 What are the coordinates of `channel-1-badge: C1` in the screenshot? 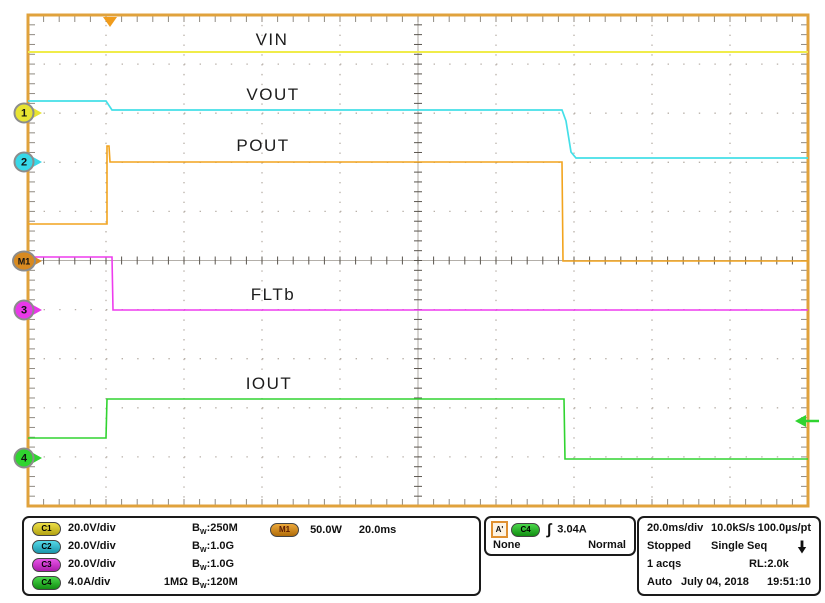 It's located at (46, 529).